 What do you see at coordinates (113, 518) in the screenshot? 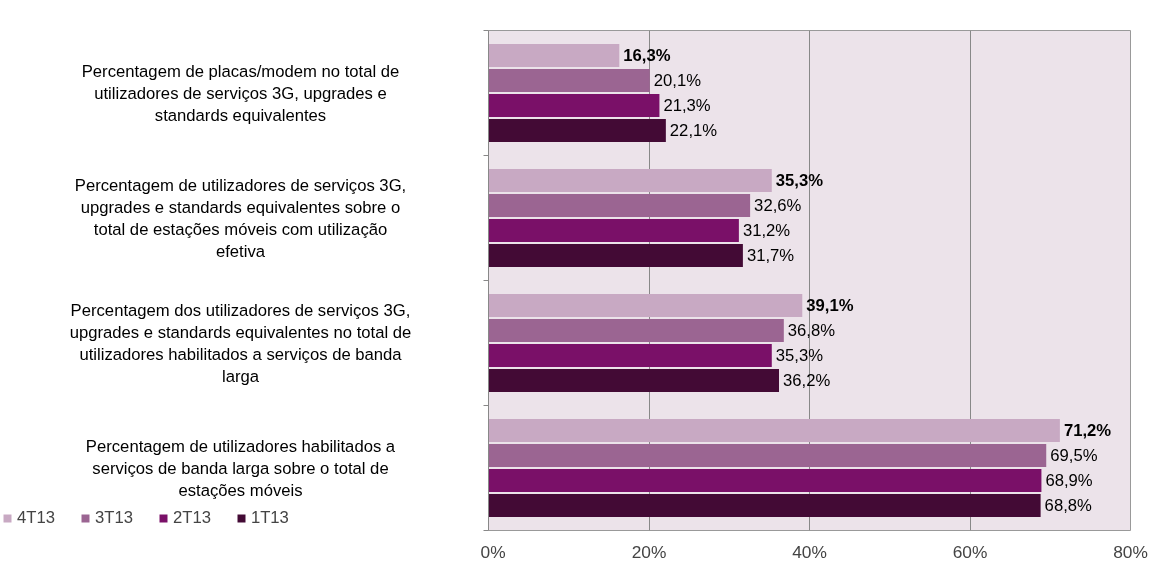
I see `legend-label: 3T13` at bounding box center [113, 518].